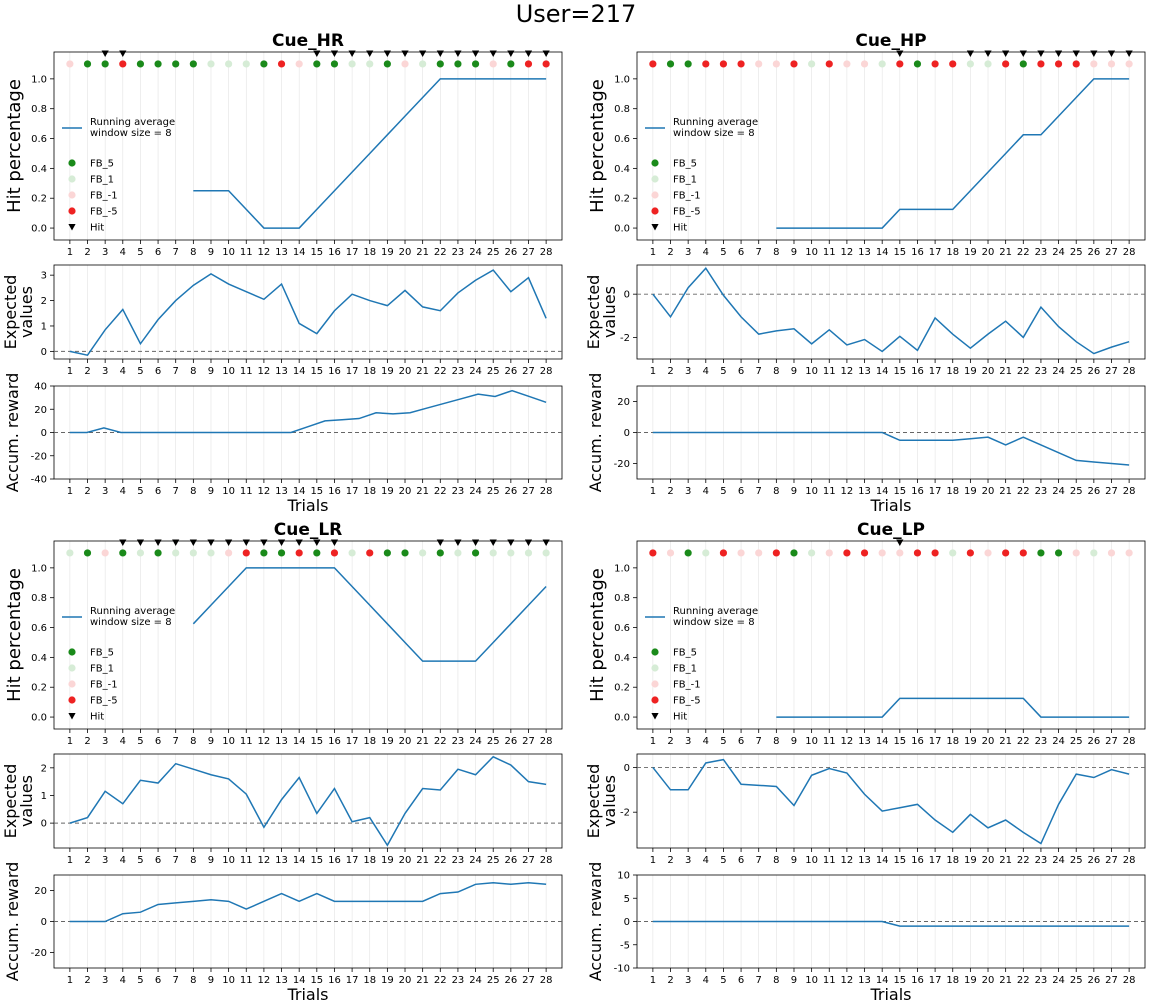 This screenshot has width=1152, height=1008. Describe the element at coordinates (597, 635) in the screenshot. I see `hit-percentage-ylabel: Hit percentage` at that location.